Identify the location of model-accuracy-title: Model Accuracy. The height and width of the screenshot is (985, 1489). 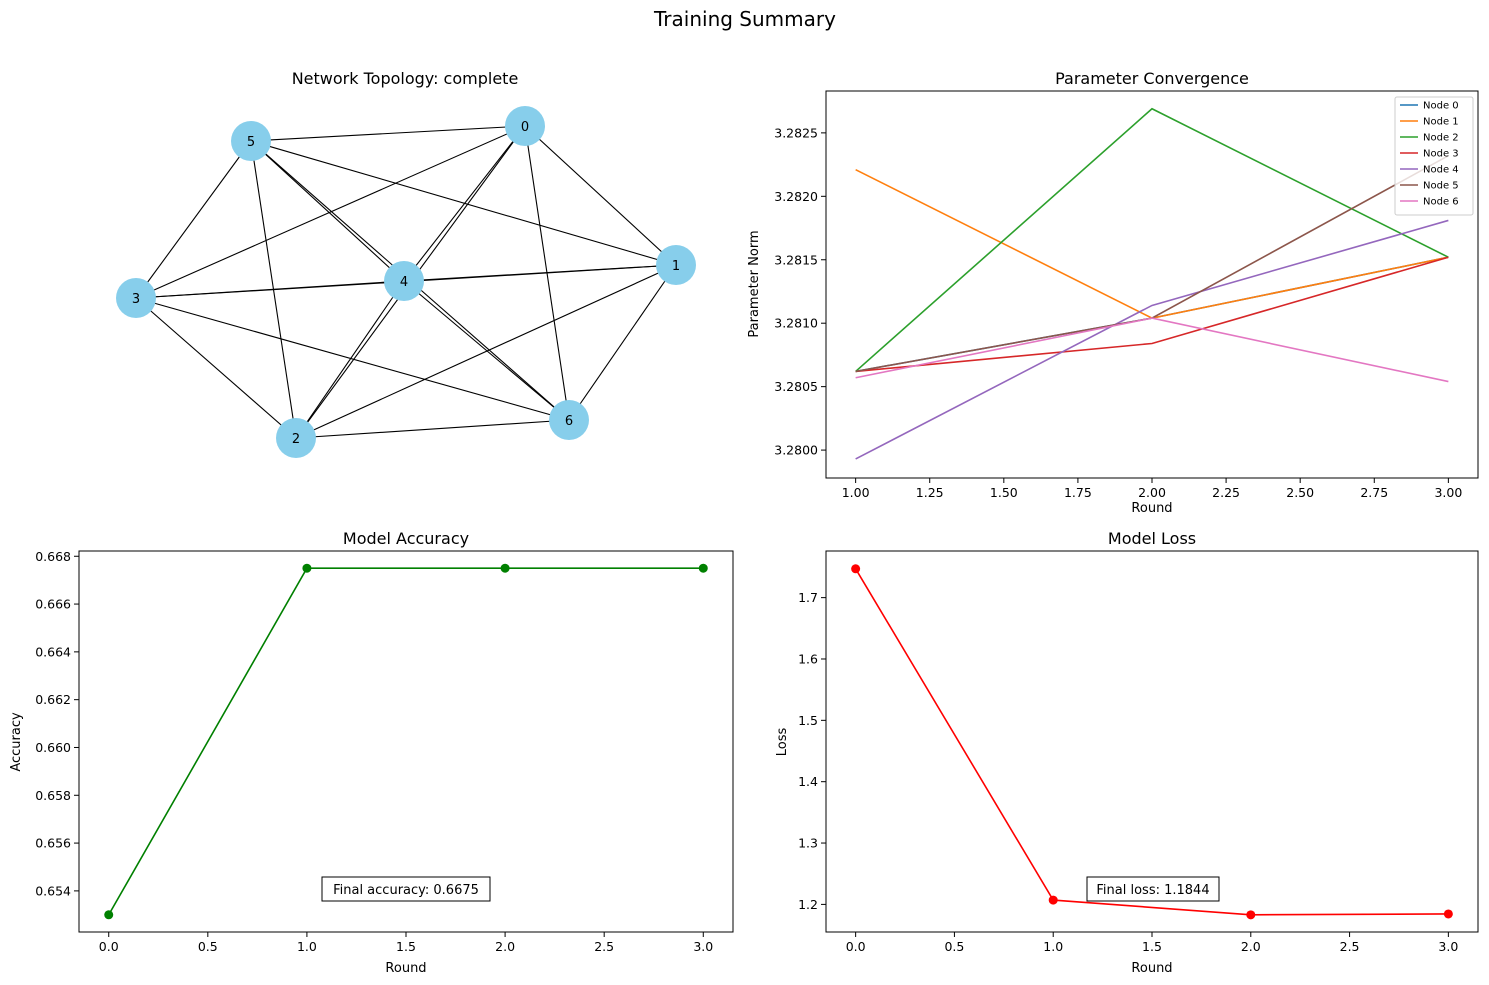
(406, 538).